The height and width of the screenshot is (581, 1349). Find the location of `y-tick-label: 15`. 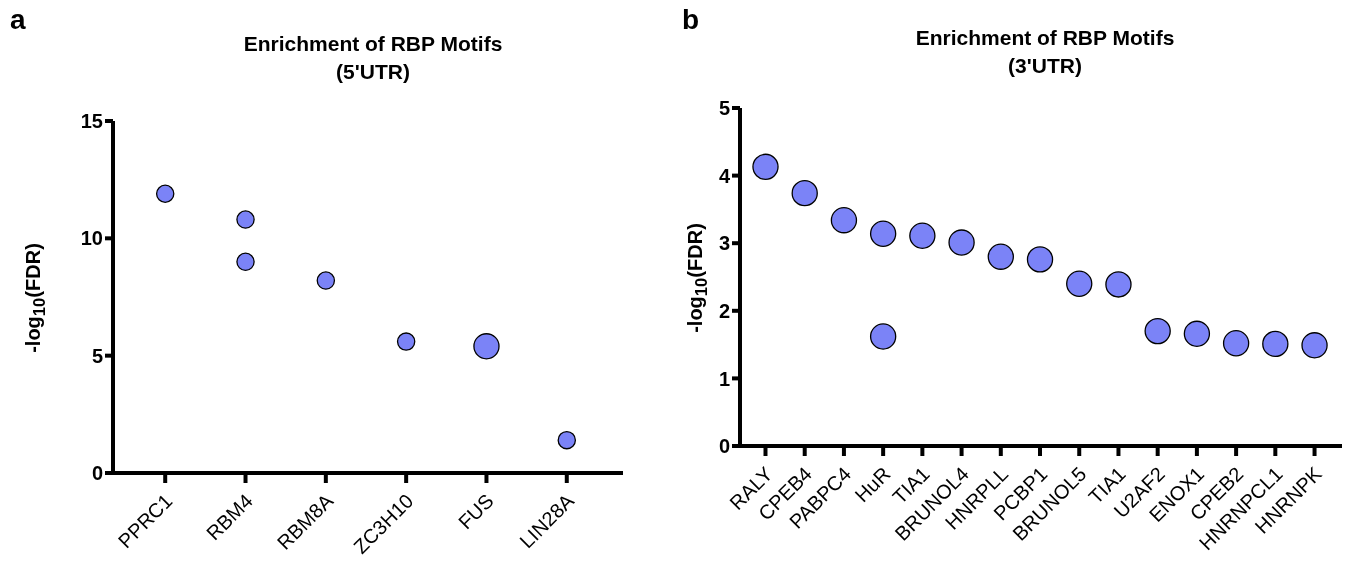

y-tick-label: 15 is located at coordinates (91, 121).